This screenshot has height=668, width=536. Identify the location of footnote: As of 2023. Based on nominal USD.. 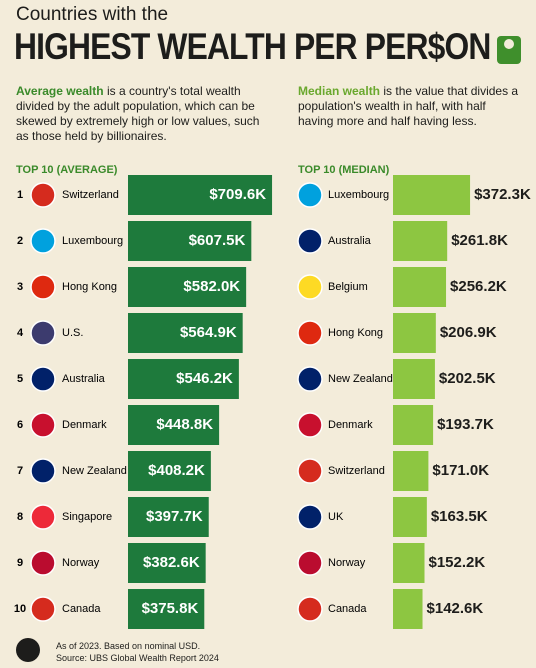
(128, 646).